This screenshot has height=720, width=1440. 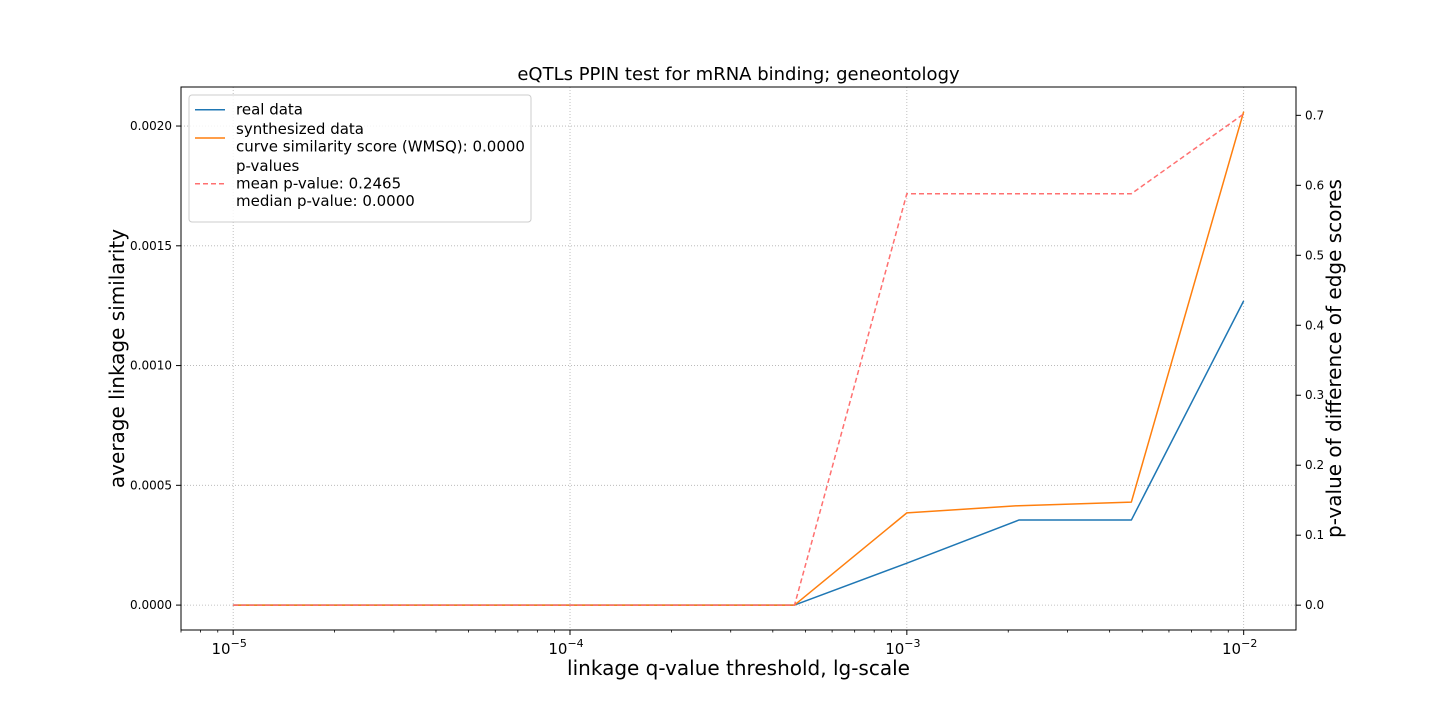 I want to click on y-tick-label: 0.0010, so click(x=151, y=366).